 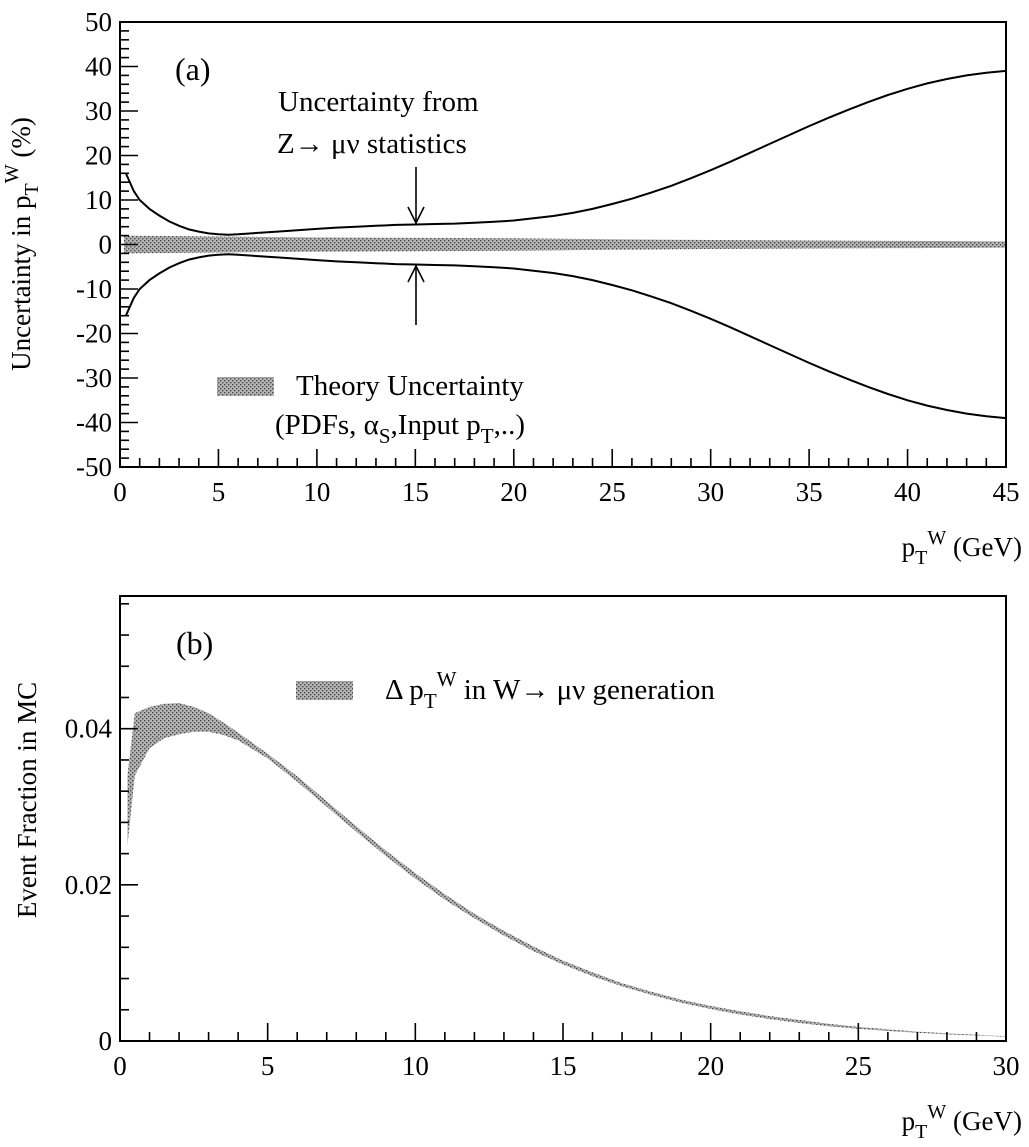 I want to click on annotation-line-2: Z→ μν statistics, so click(x=372, y=144).